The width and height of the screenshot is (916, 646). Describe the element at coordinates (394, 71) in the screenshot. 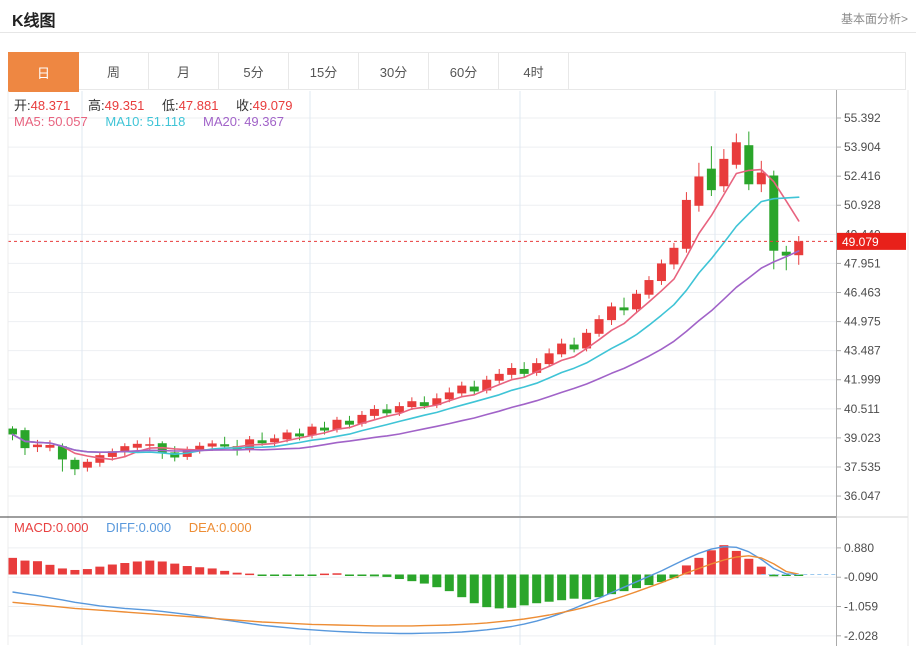

I see `tab-30min: 30分` at that location.